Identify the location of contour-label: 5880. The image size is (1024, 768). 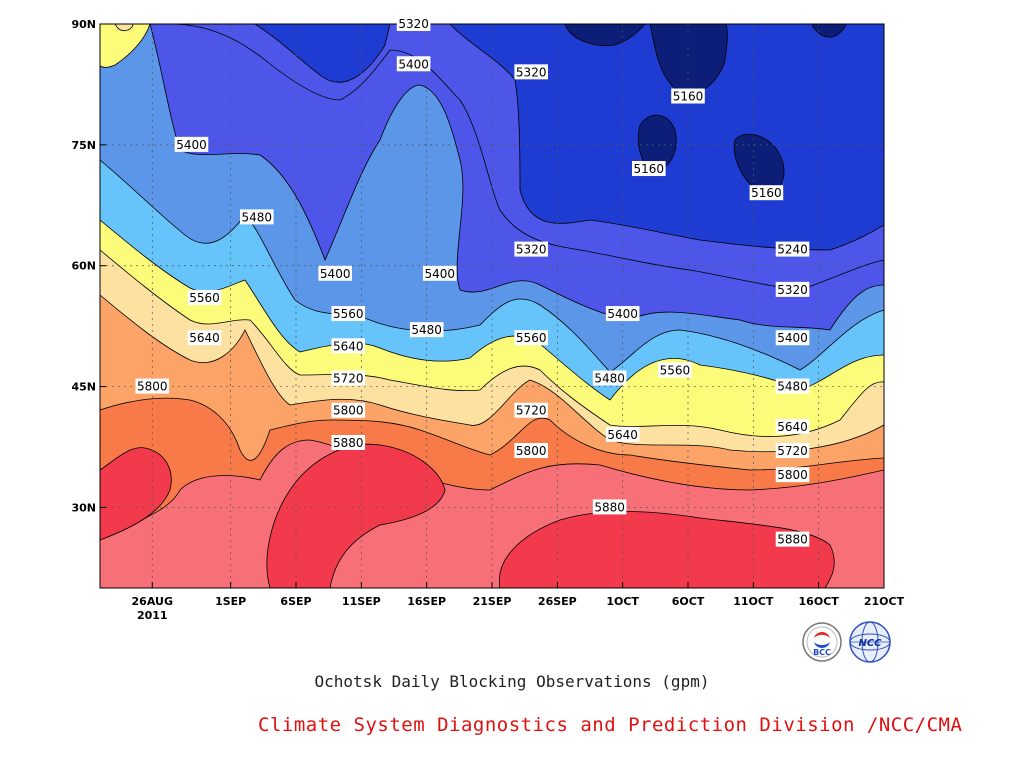
(609, 507).